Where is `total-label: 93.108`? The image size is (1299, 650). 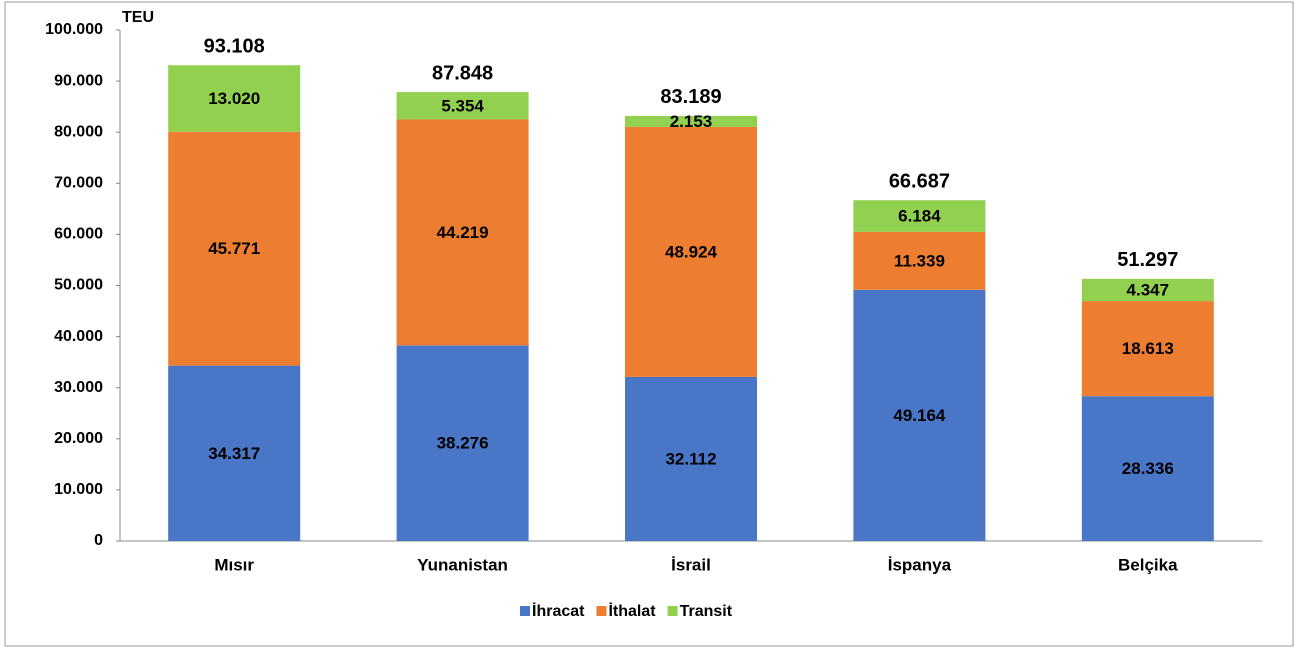 total-label: 93.108 is located at coordinates (234, 46).